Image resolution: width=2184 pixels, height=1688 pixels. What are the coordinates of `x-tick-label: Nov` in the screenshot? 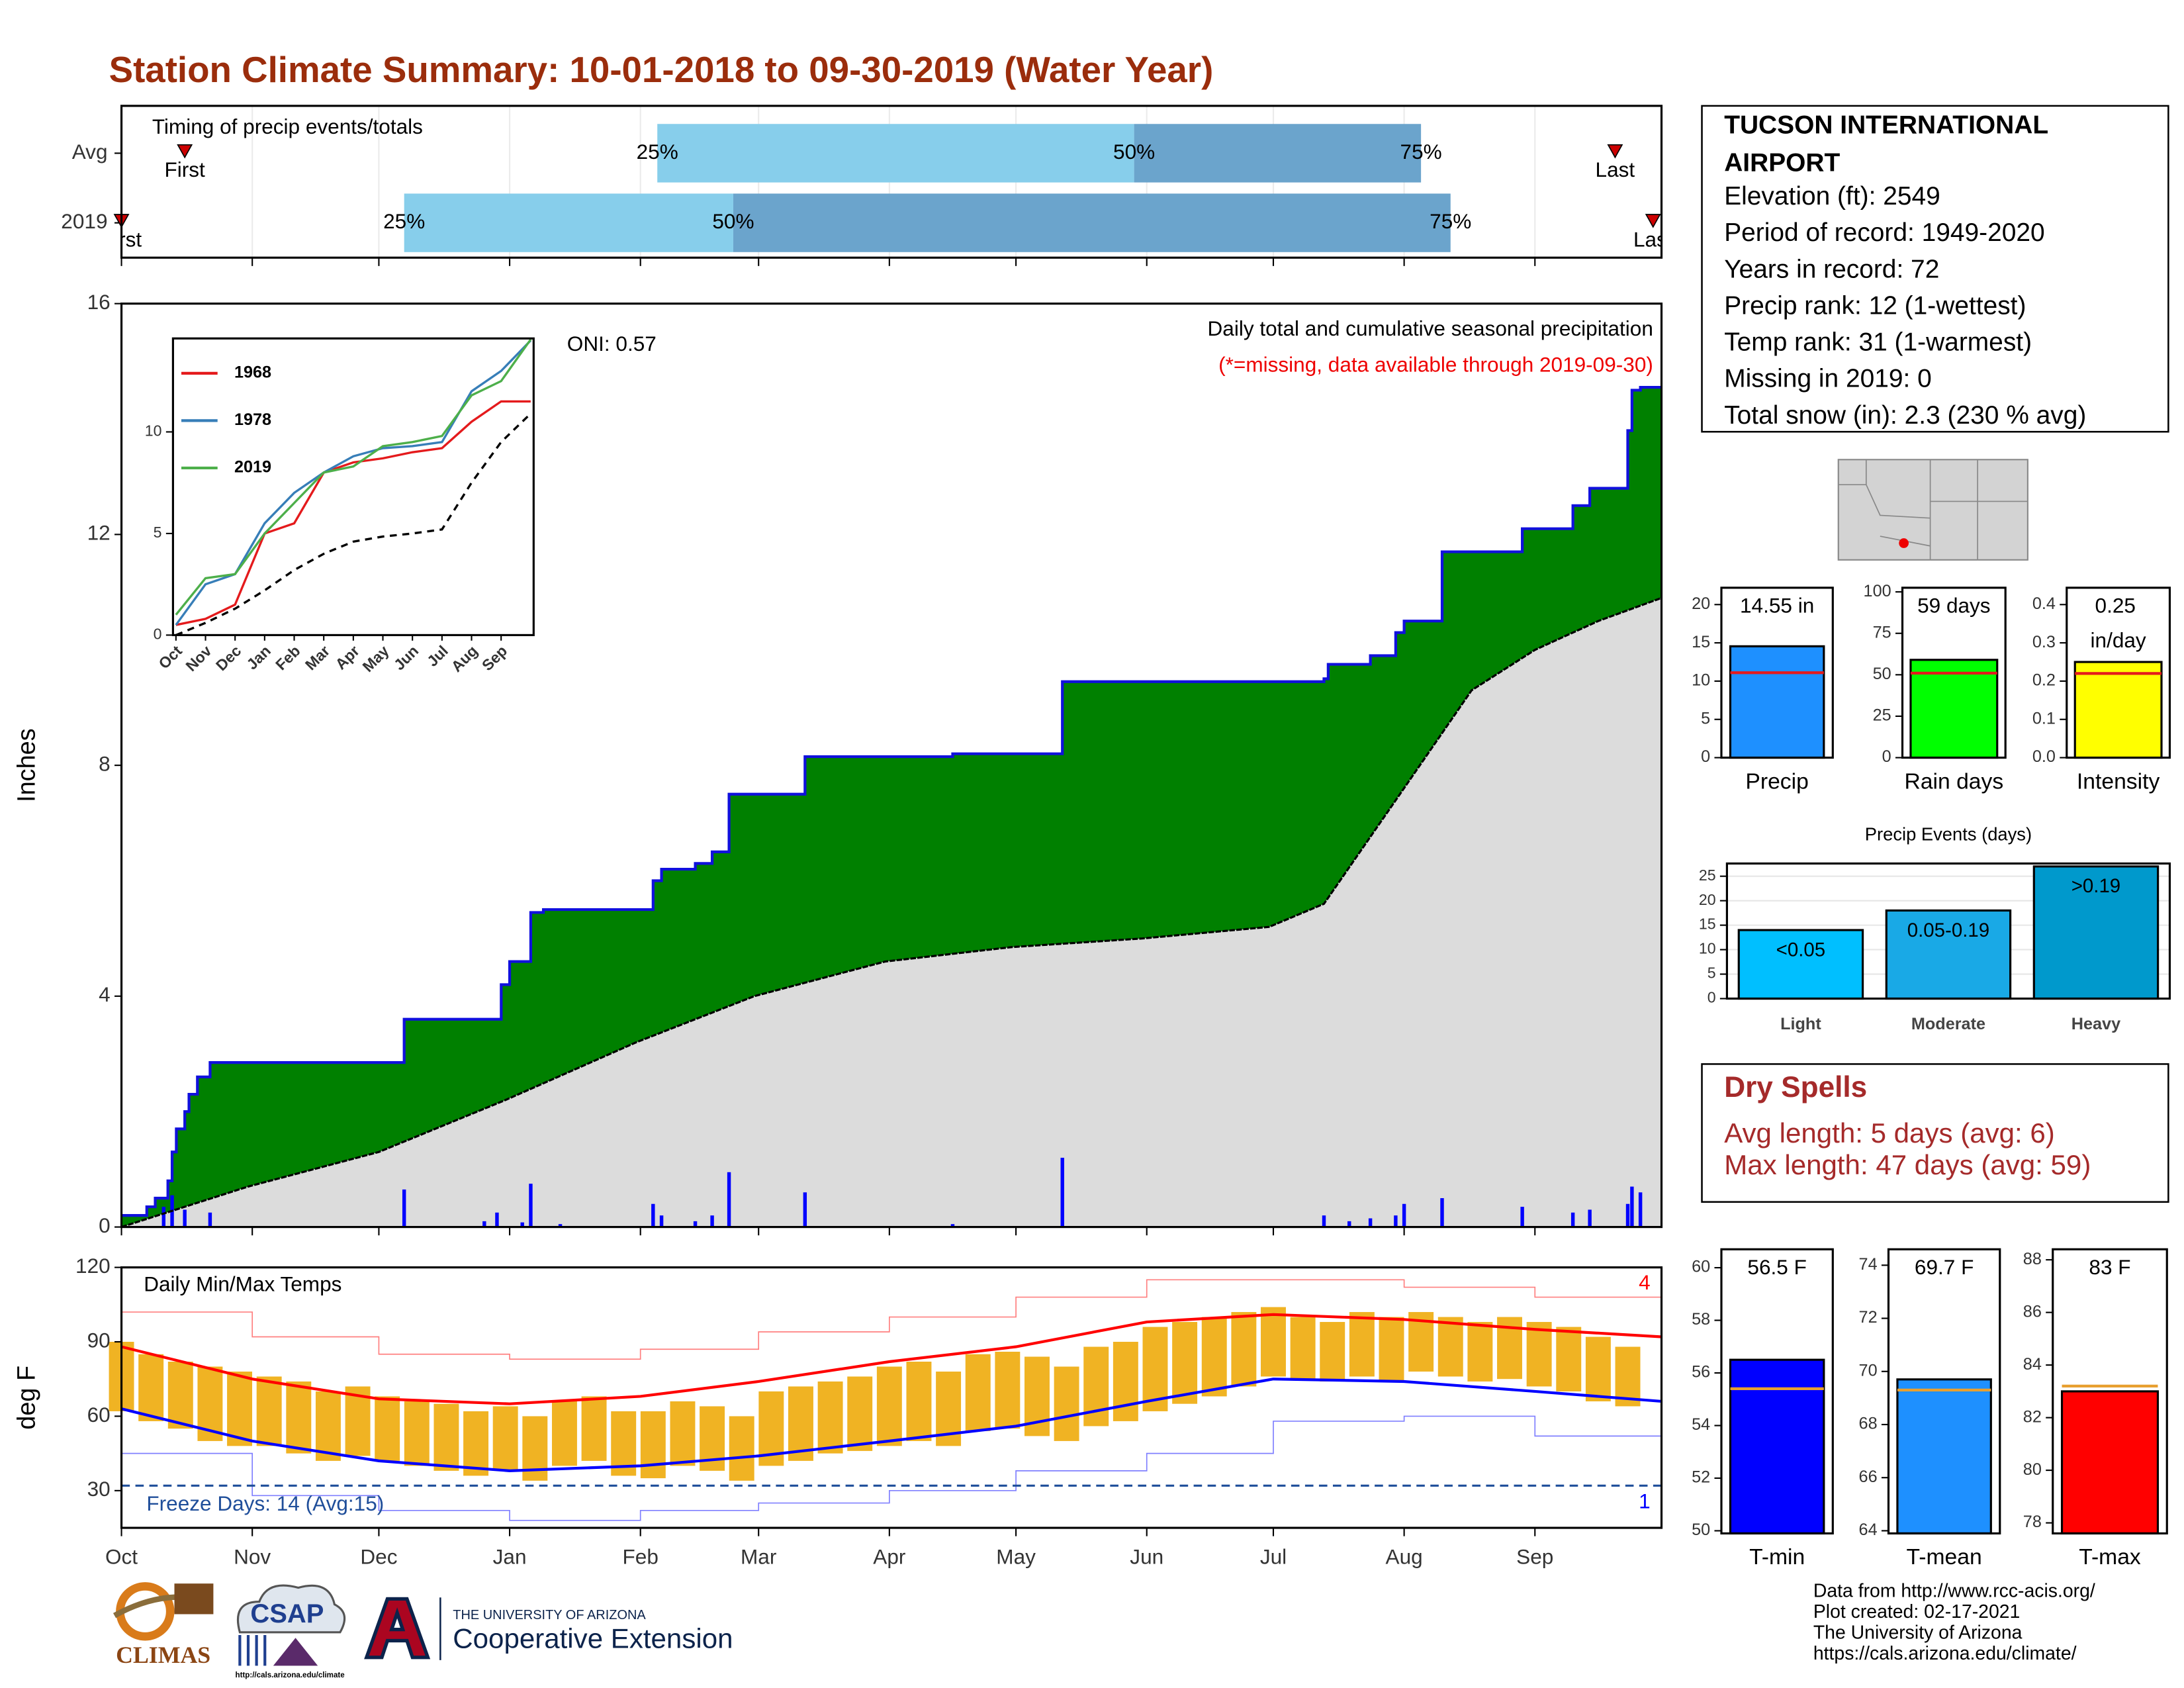 It's located at (252, 1557).